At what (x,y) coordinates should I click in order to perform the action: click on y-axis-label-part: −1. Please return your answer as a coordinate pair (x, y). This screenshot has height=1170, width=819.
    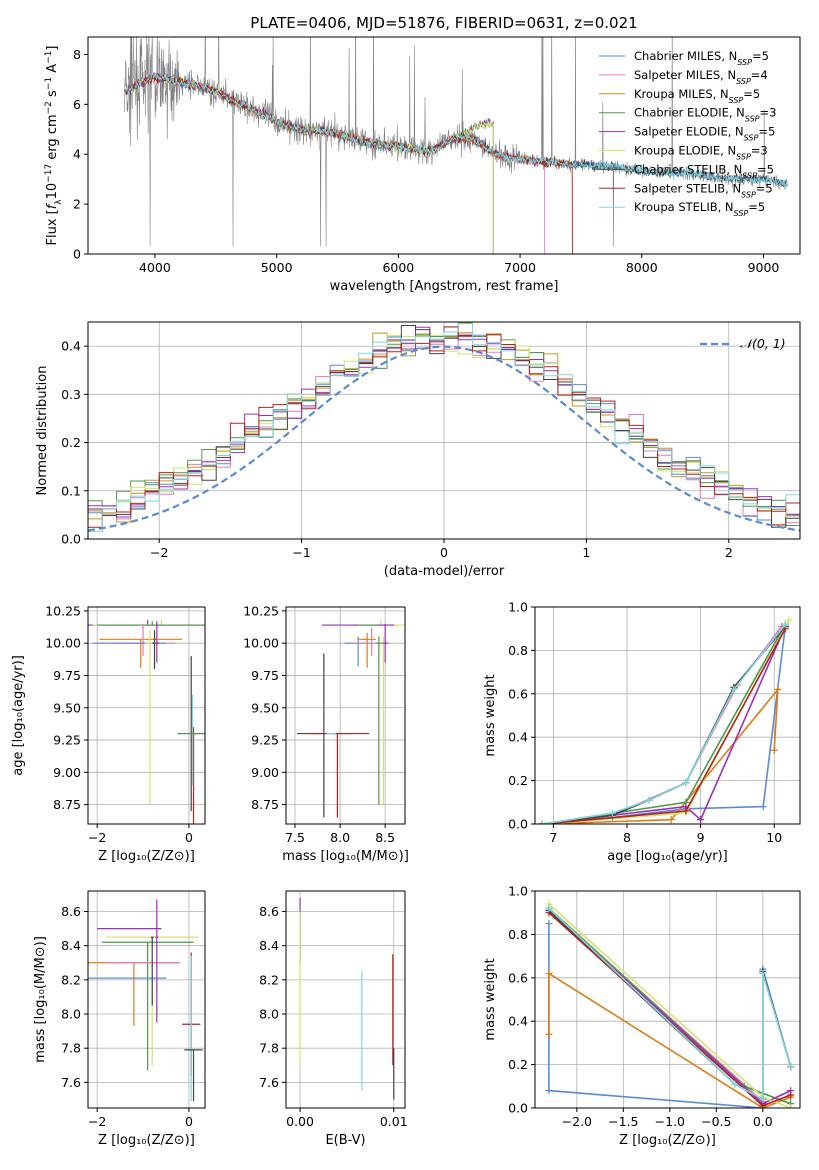
    Looking at the image, I should click on (49, 57).